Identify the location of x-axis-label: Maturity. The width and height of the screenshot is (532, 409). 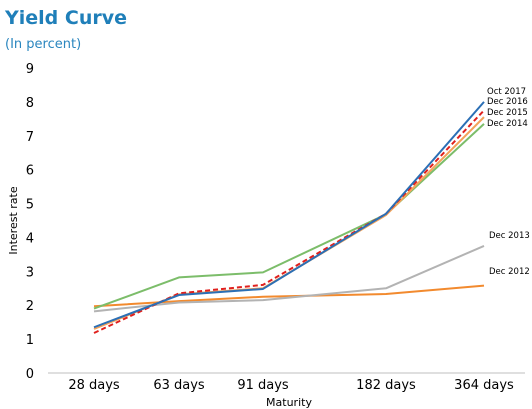
(289, 402).